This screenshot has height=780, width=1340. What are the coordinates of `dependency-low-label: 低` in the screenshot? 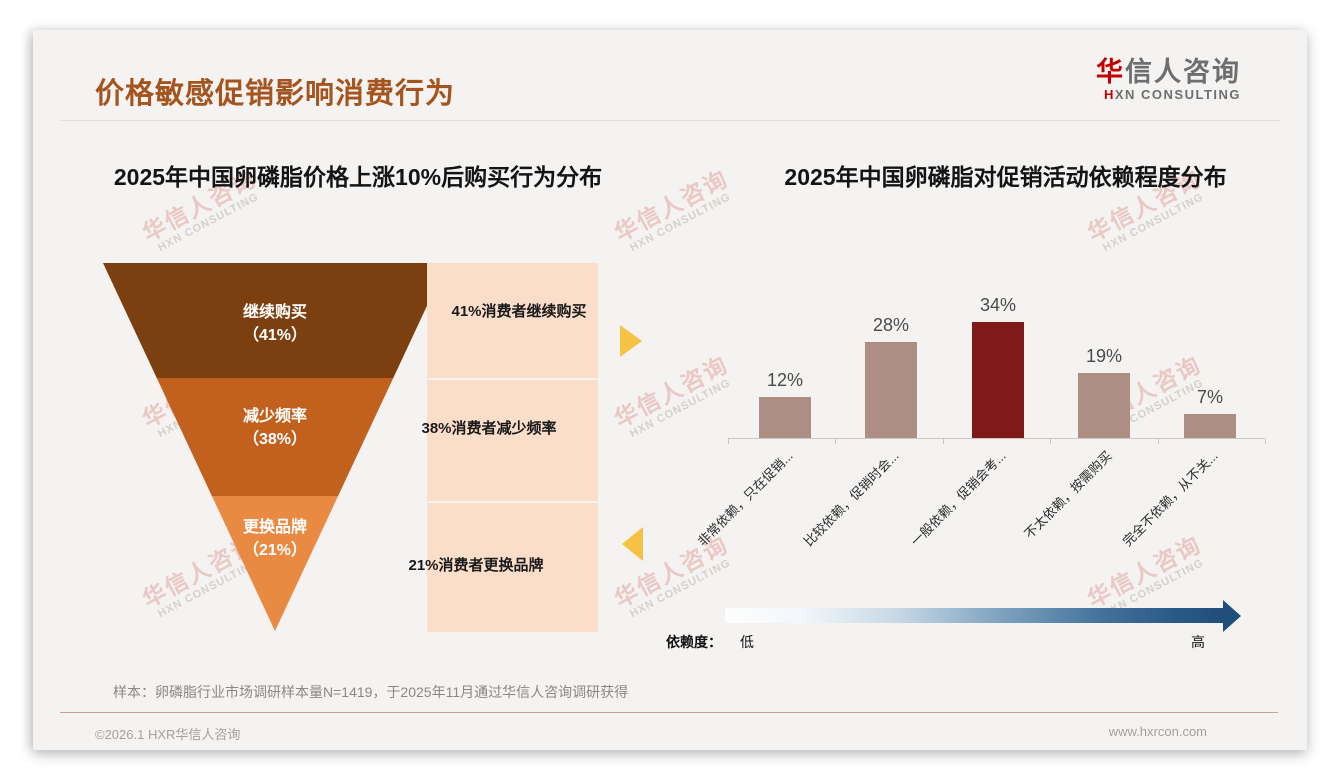 It's located at (747, 642).